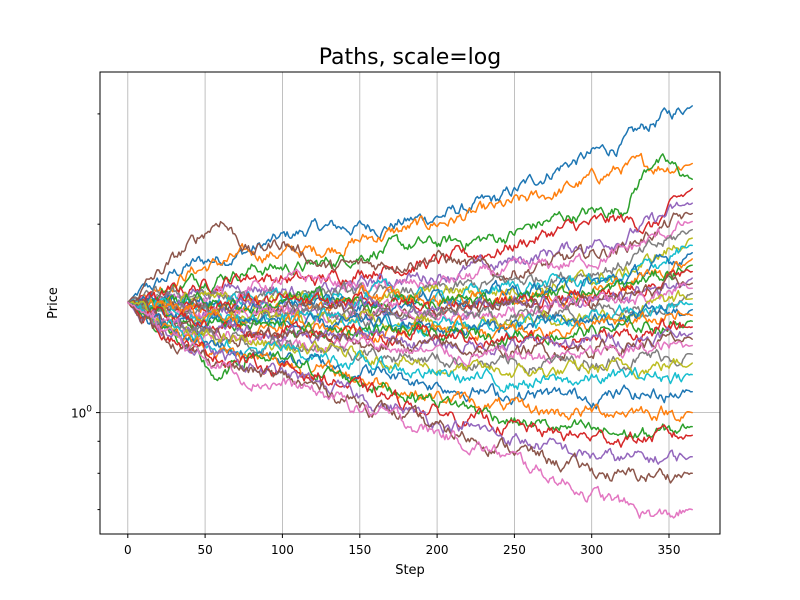 The height and width of the screenshot is (600, 800). I want to click on x-tick-label: 0, so click(128, 550).